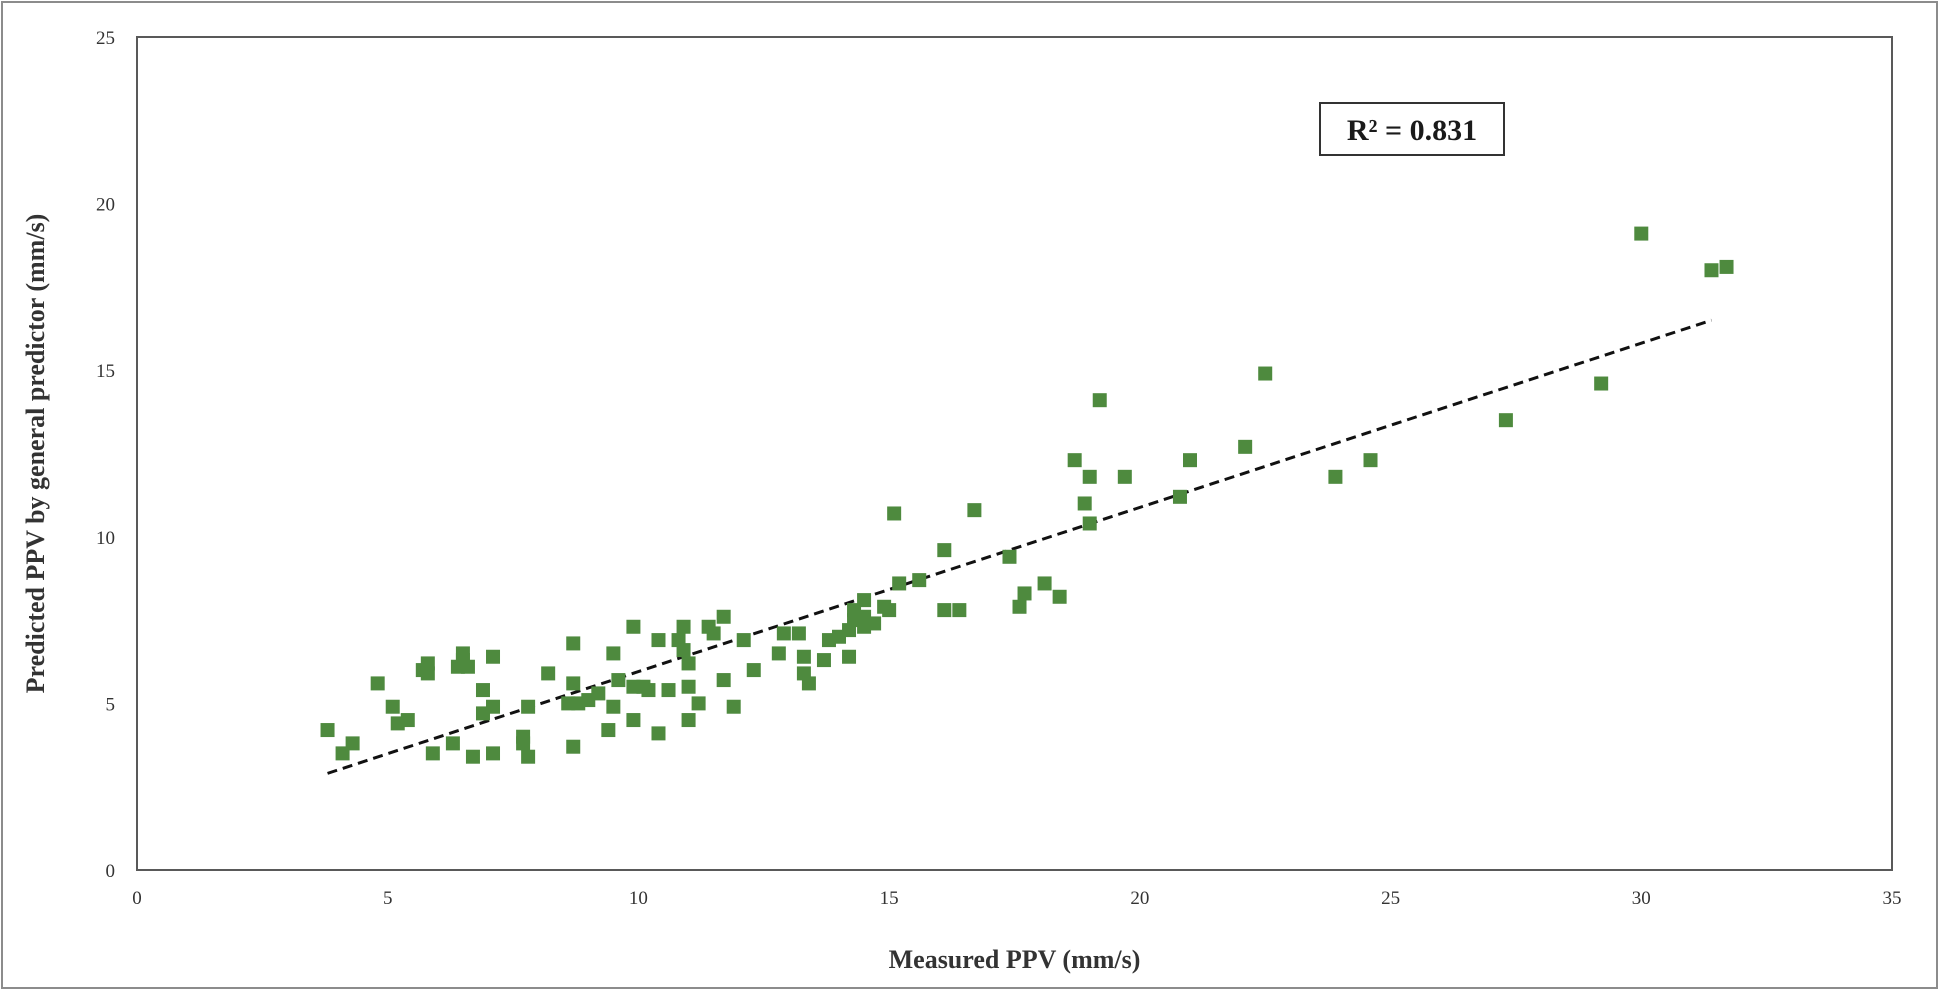  What do you see at coordinates (105, 371) in the screenshot?
I see `y-tick-label: 15` at bounding box center [105, 371].